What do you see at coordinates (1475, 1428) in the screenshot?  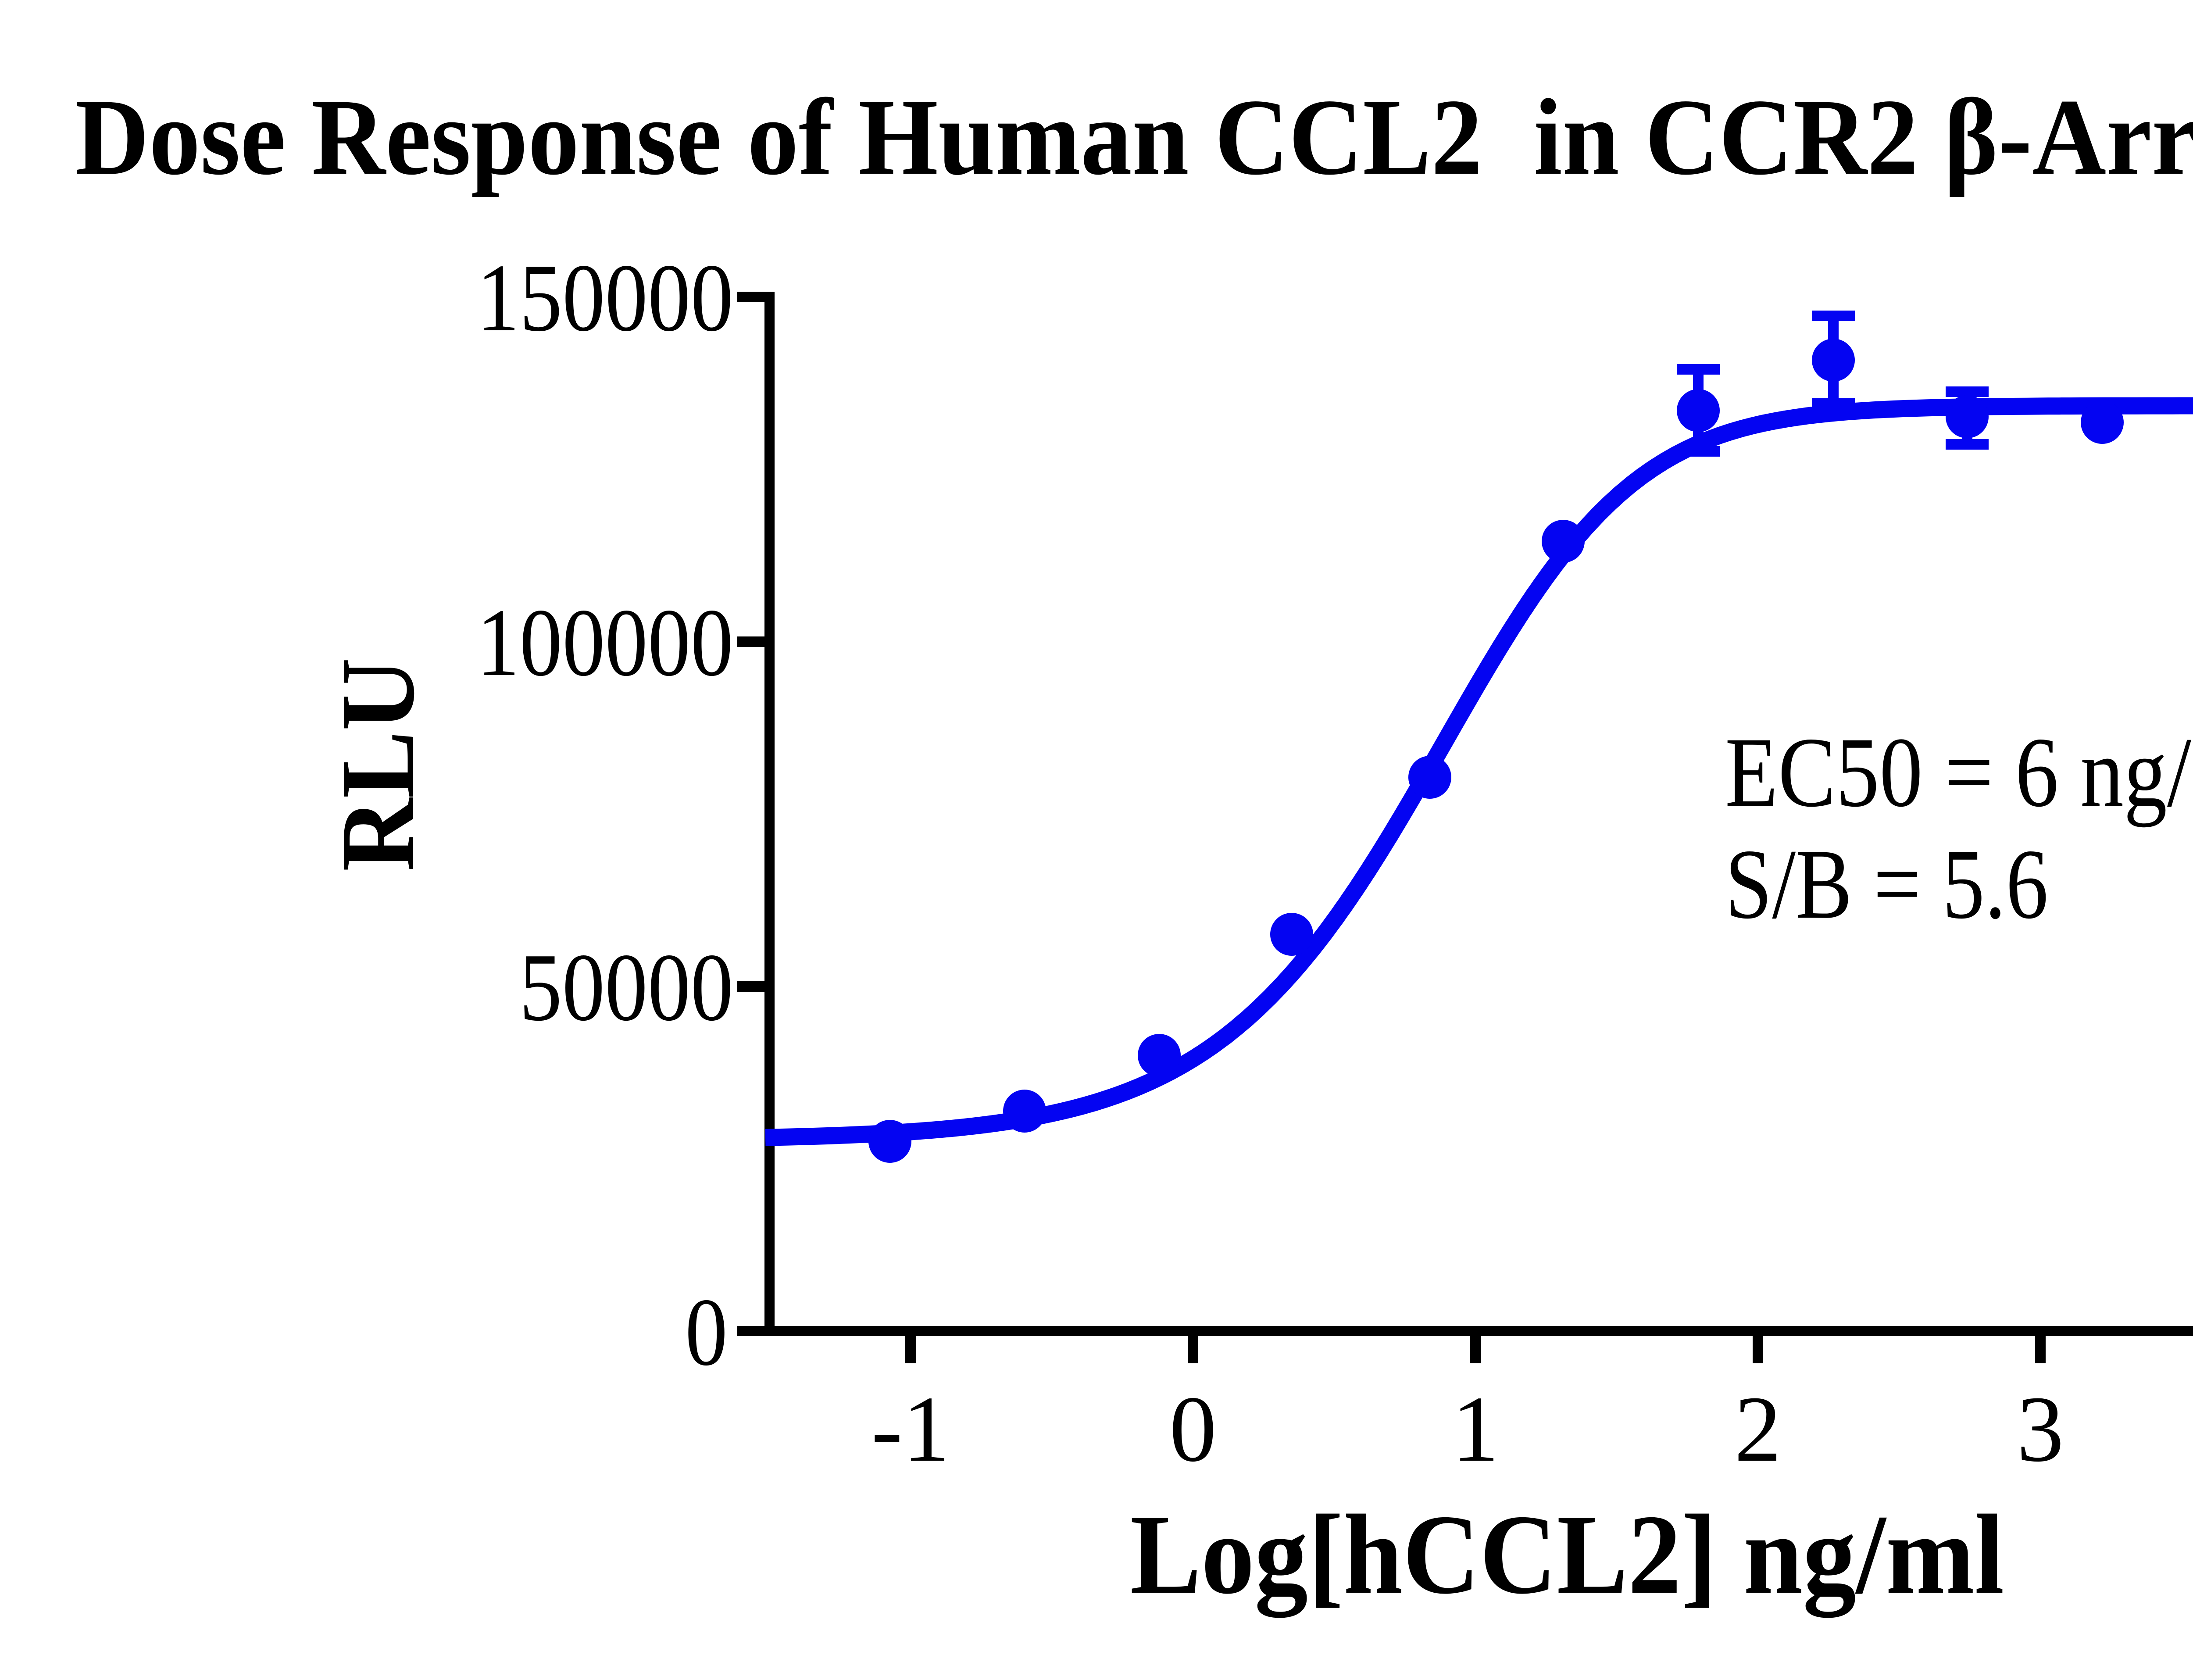 I see `svg-text: 1` at bounding box center [1475, 1428].